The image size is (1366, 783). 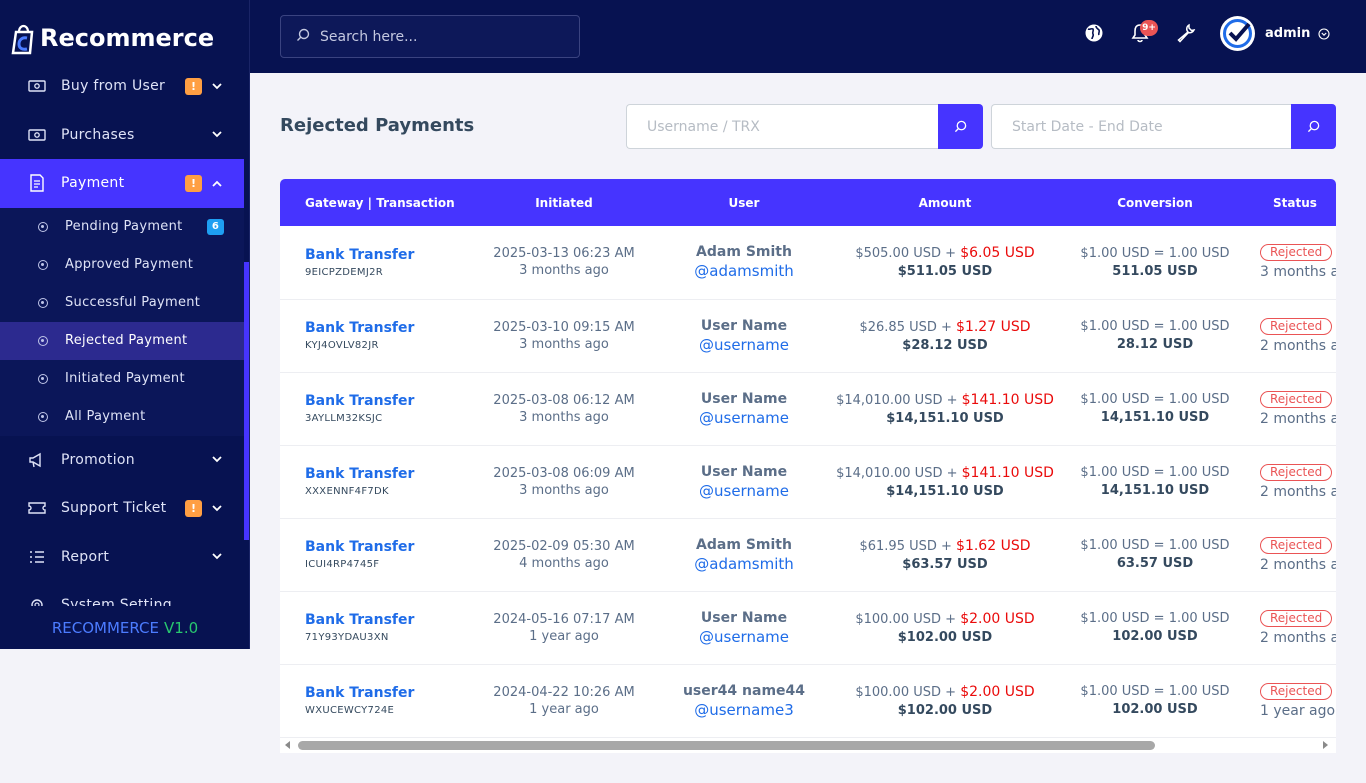 I want to click on sidebar-scrollbar, so click(x=246, y=401).